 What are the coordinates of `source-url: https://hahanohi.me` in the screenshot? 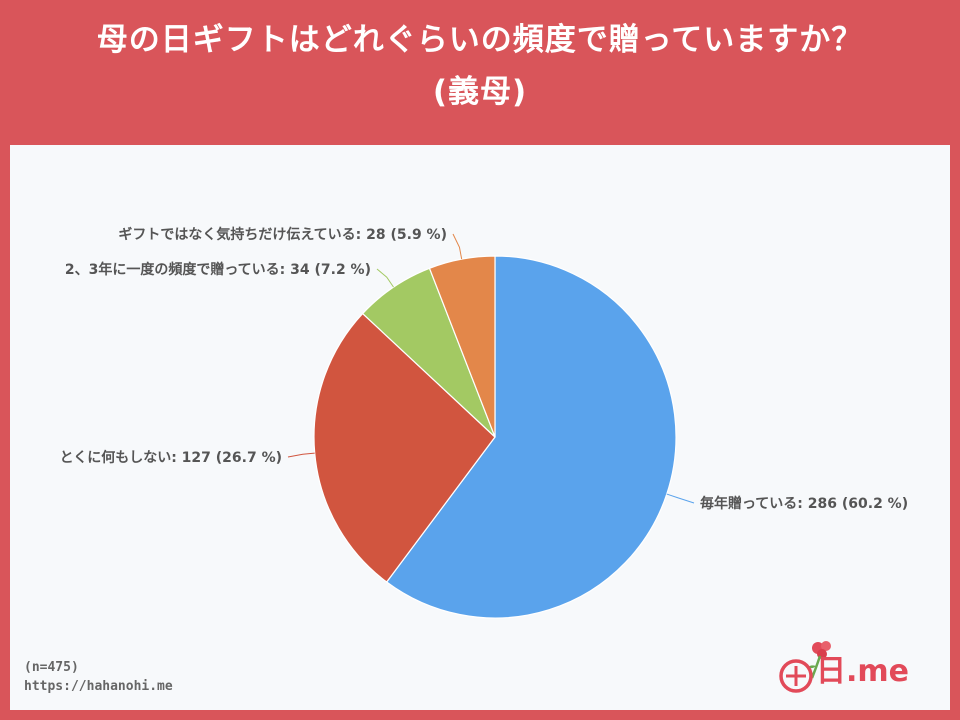 It's located at (98, 686).